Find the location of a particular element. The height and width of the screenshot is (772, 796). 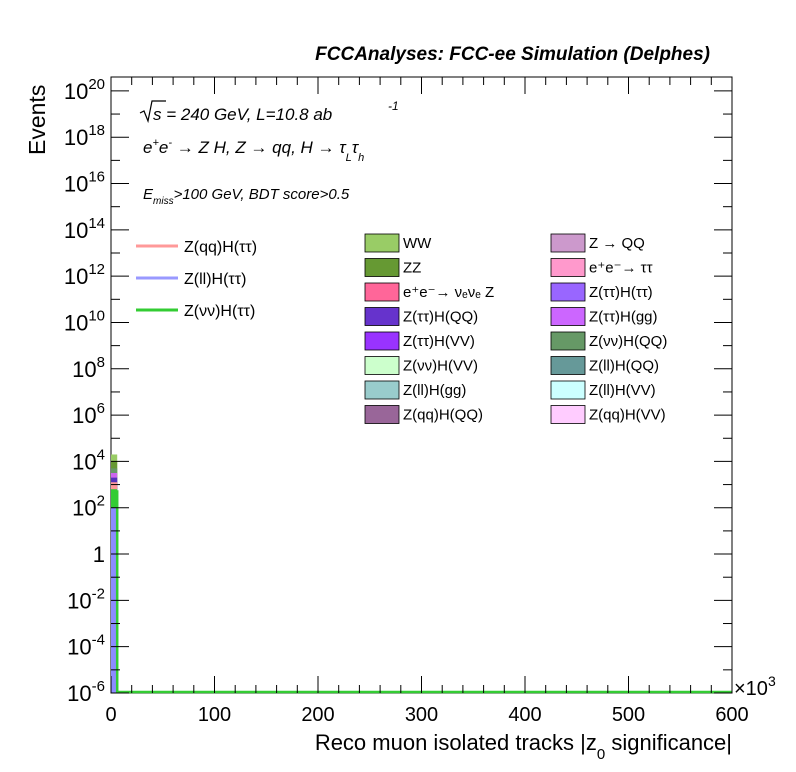

legend-box-label: Z(ττ)H(QQ) is located at coordinates (440, 317).